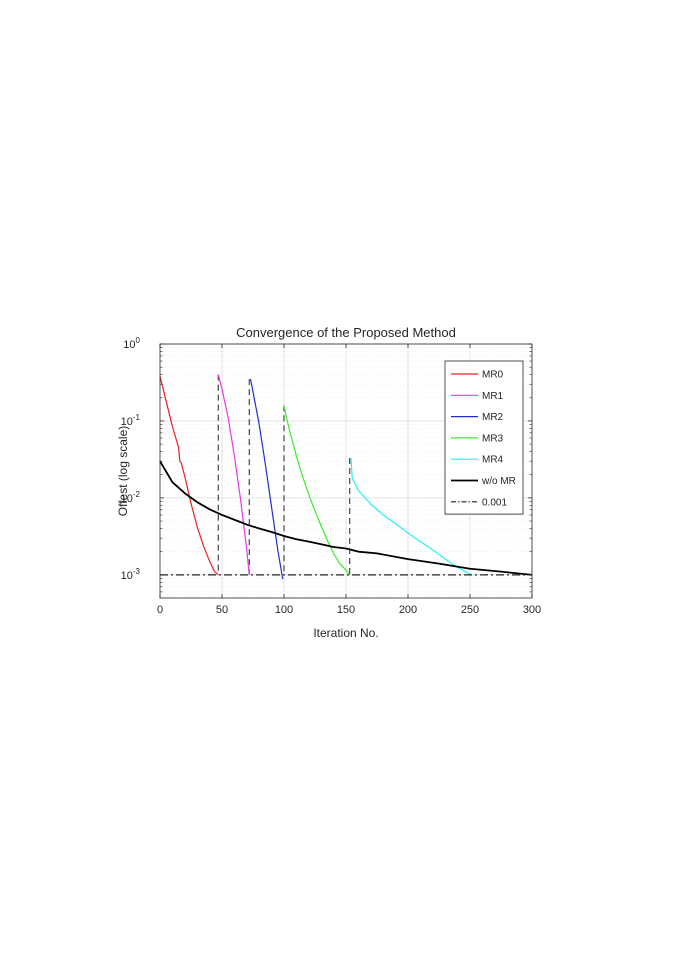  I want to click on y-tick-label: 10⁻¹, so click(131, 420).